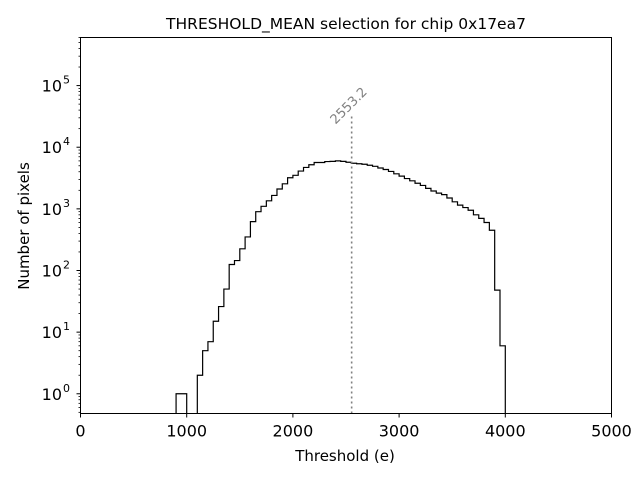 This screenshot has height=480, width=640. What do you see at coordinates (611, 431) in the screenshot?
I see `x-tick-label: 5000` at bounding box center [611, 431].